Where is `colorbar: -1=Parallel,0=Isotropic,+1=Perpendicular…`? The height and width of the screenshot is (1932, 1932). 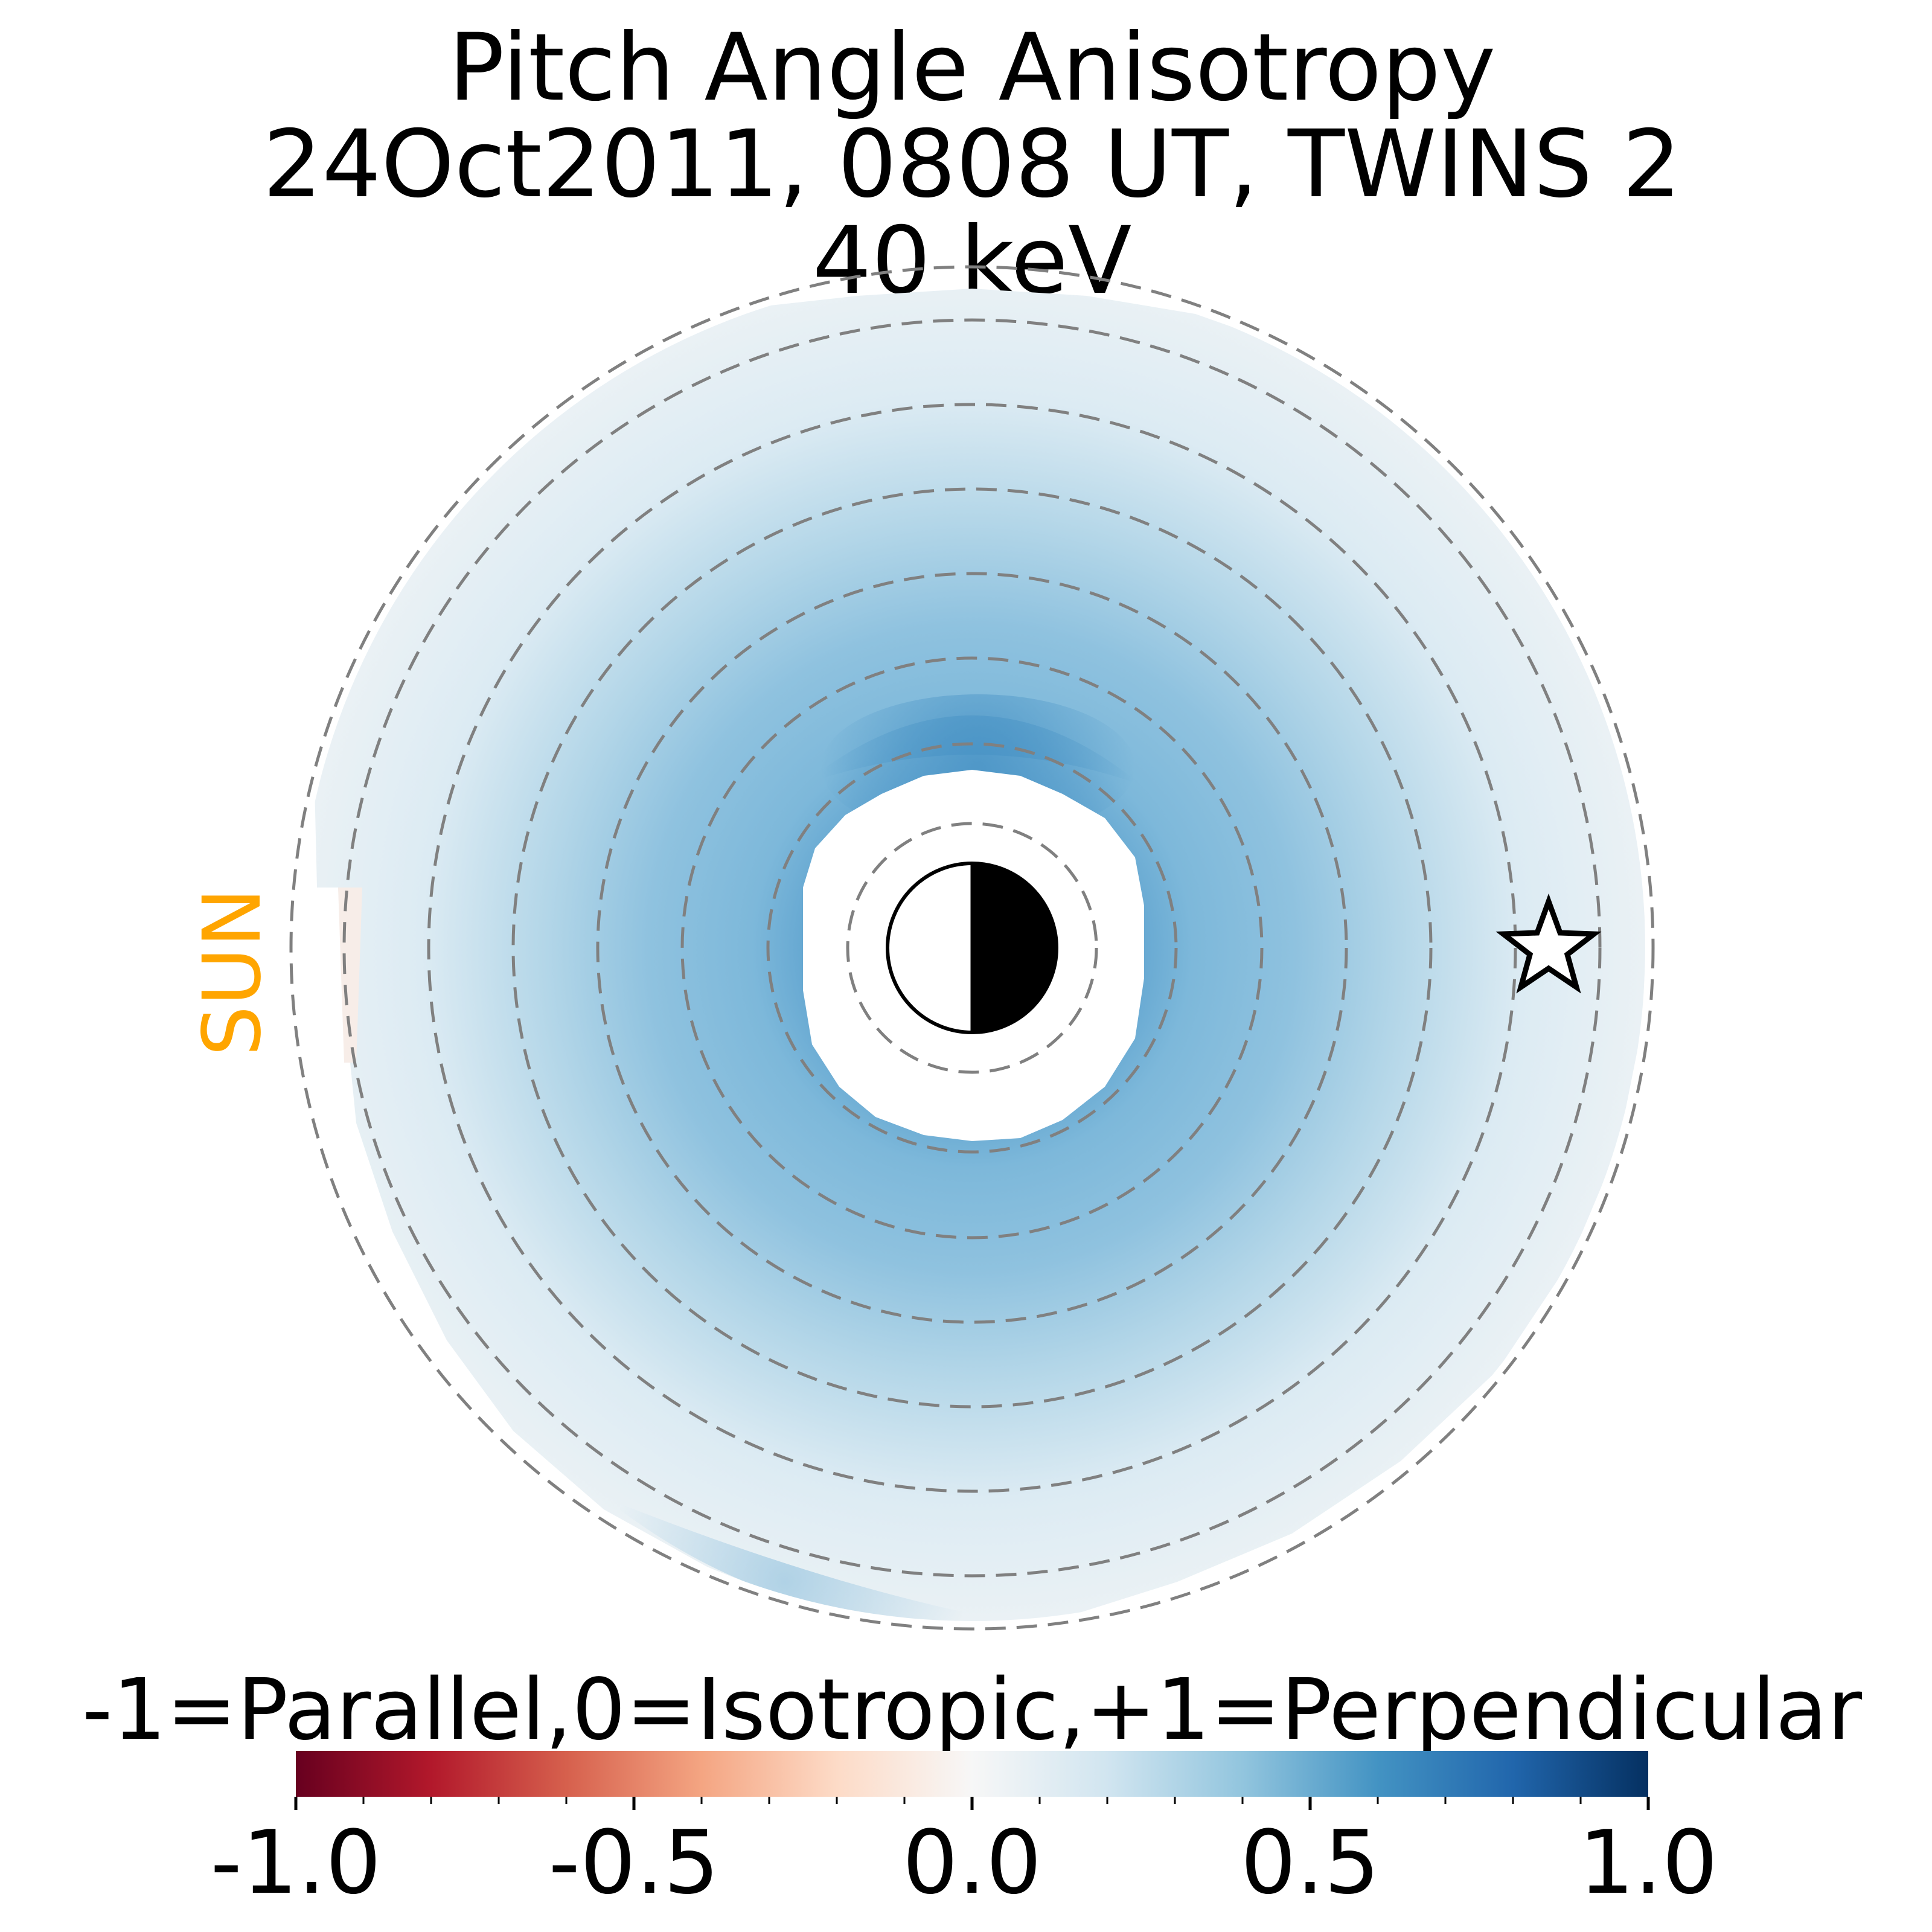
colorbar: -1=Parallel,0=Isotropic,+1=Perpendicular… is located at coordinates (973, 1787).